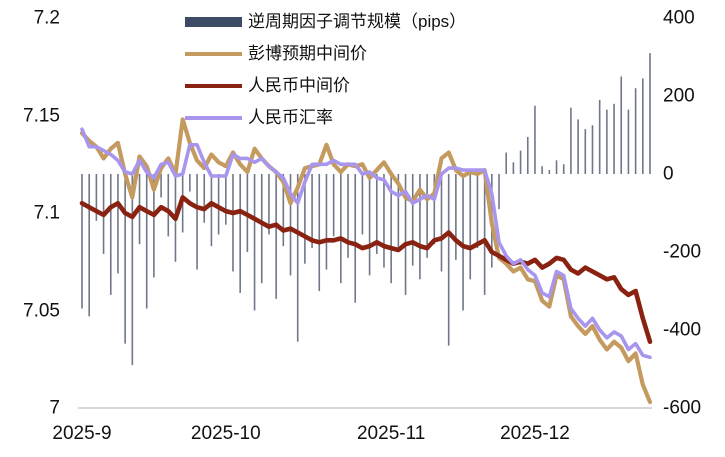 The image size is (725, 457). Describe the element at coordinates (213, 22) in the screenshot. I see `bar-series-swatch-icon` at that location.